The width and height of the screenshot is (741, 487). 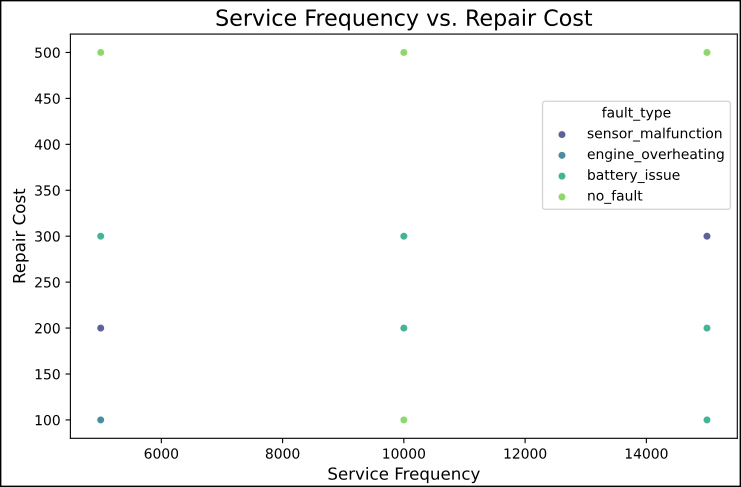 I want to click on y-tick-label: 200, so click(x=47, y=328).